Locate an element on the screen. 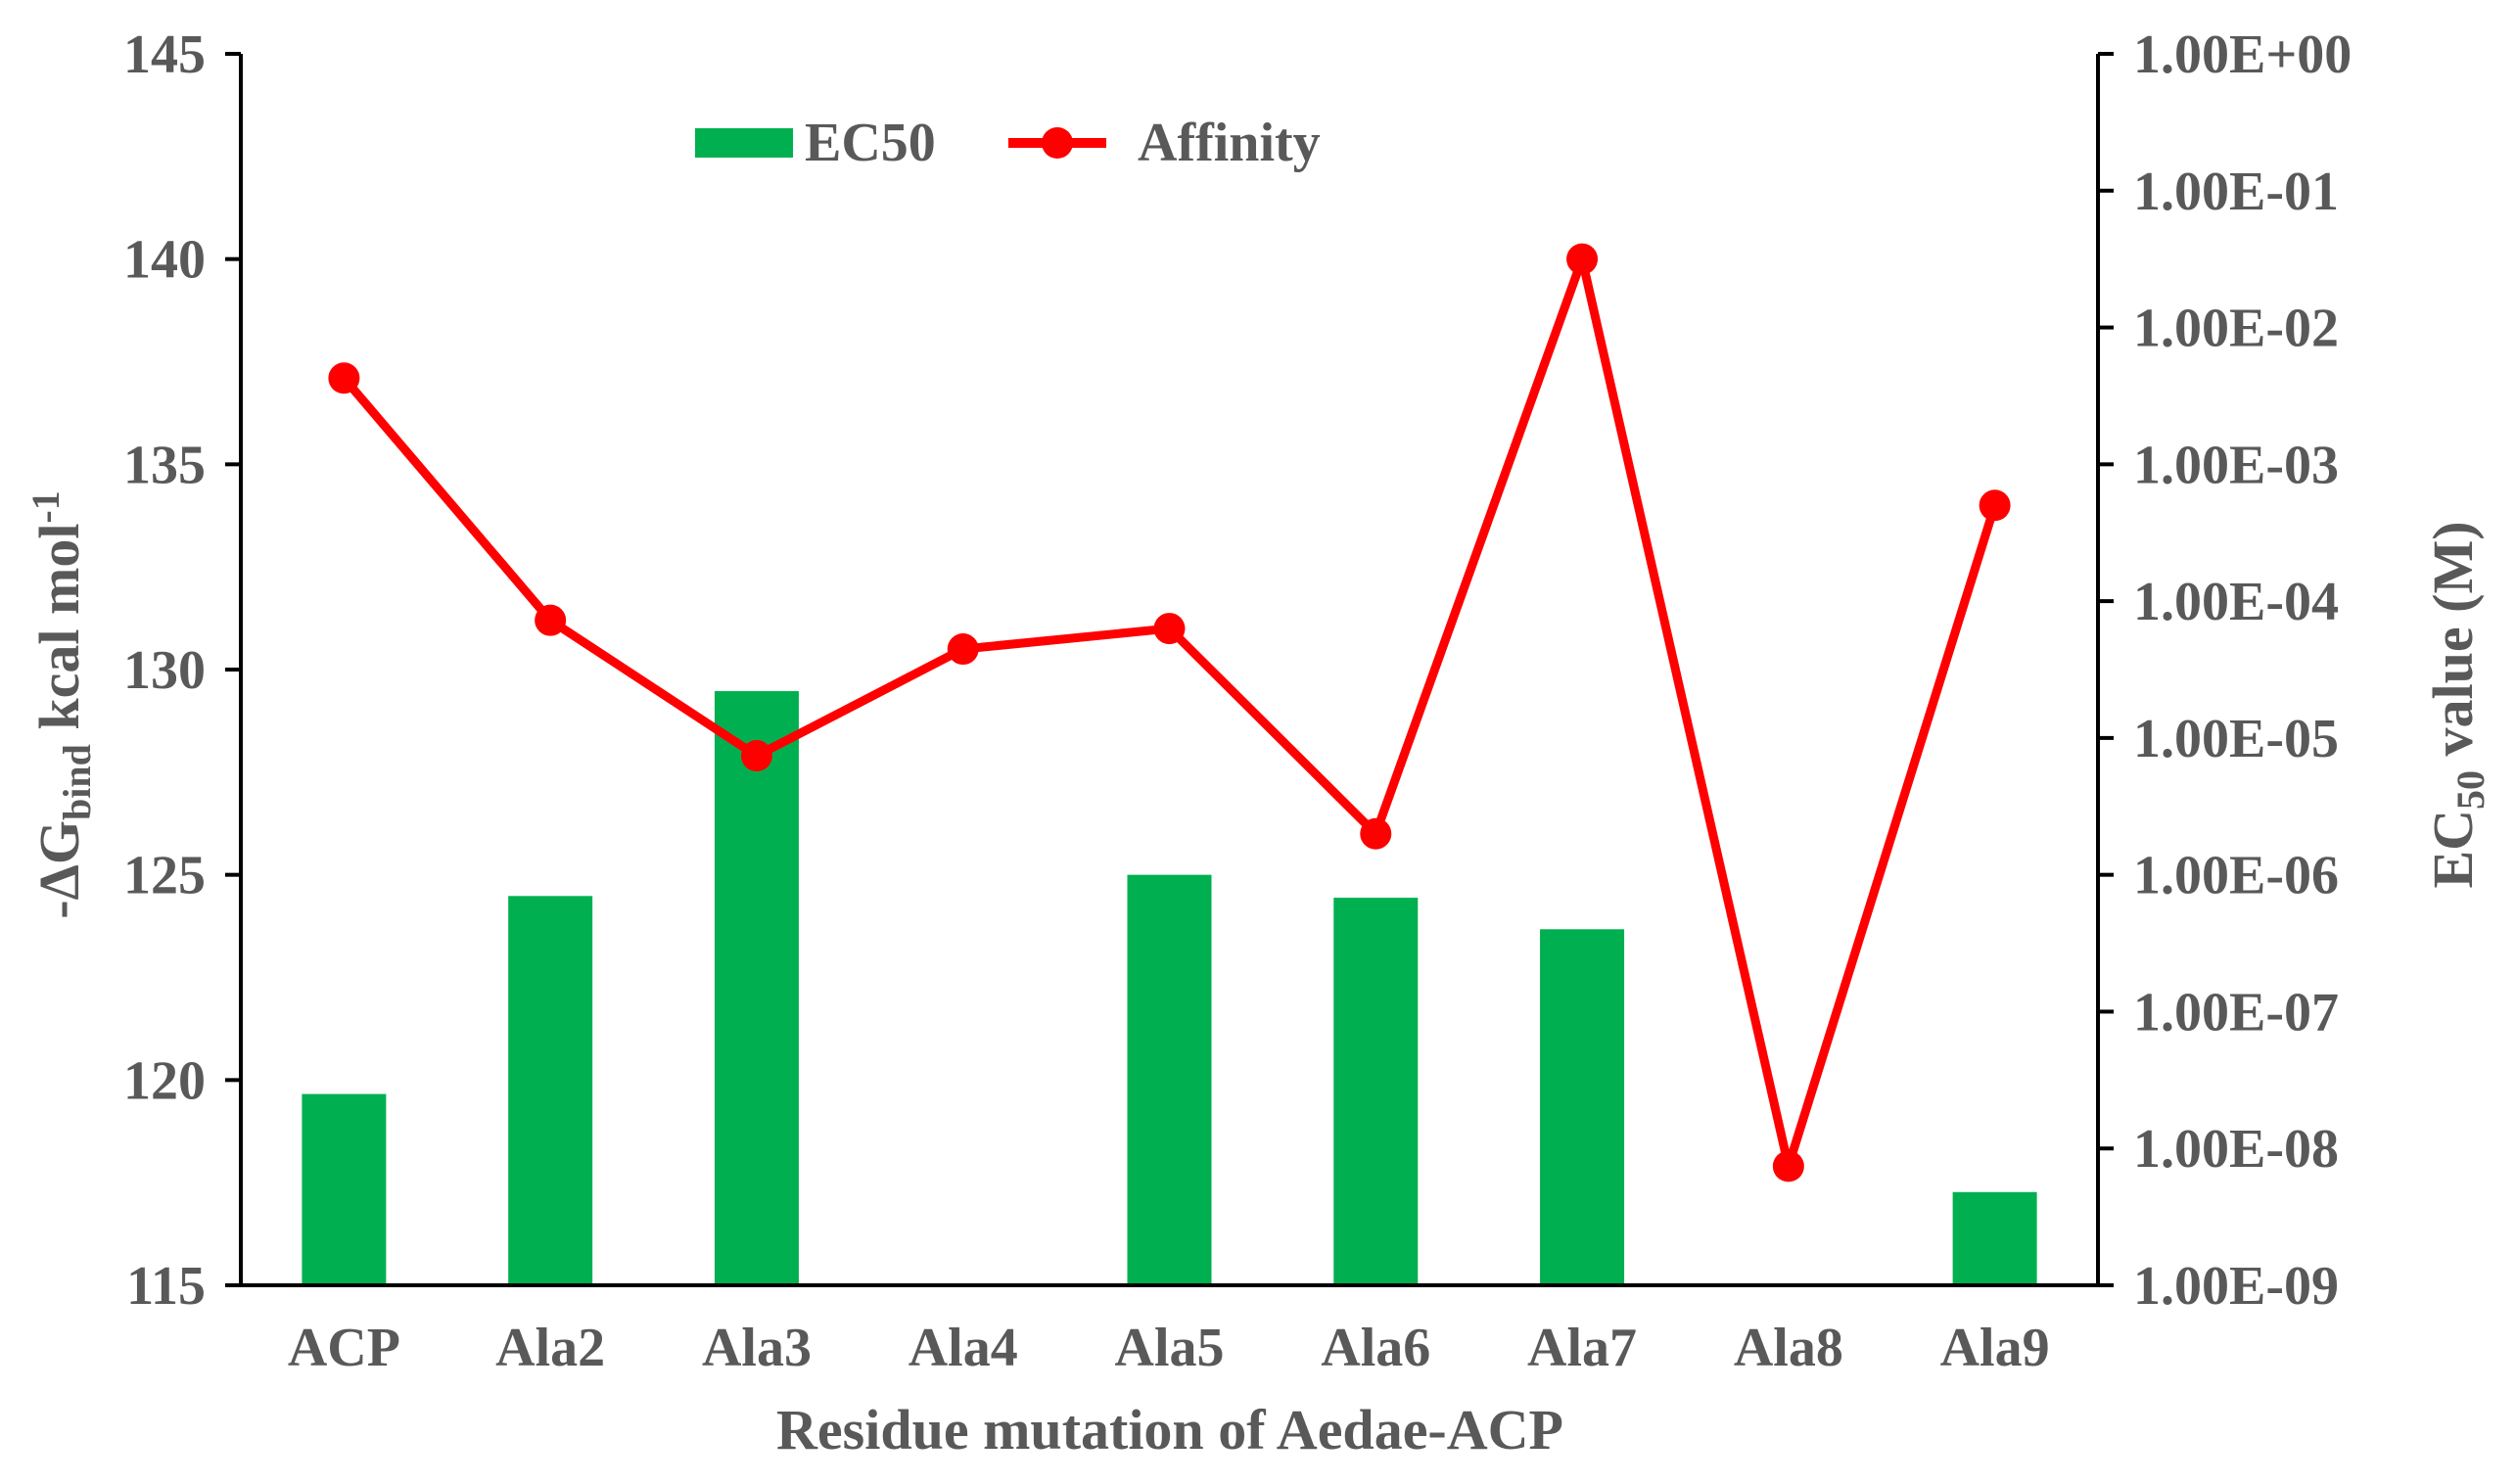 This screenshot has width=2516, height=1484. y-right-tick-label: 1.00E-02 is located at coordinates (2236, 329).